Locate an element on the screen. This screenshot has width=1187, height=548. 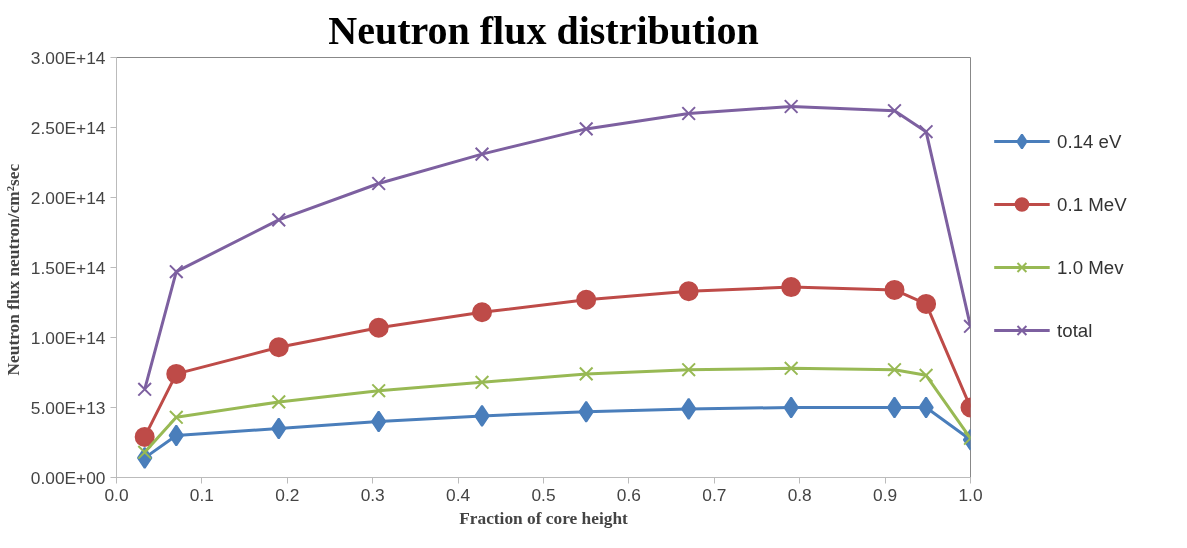
y-axis-title: Neutron flux neutron/cm²sec is located at coordinates (13, 269).